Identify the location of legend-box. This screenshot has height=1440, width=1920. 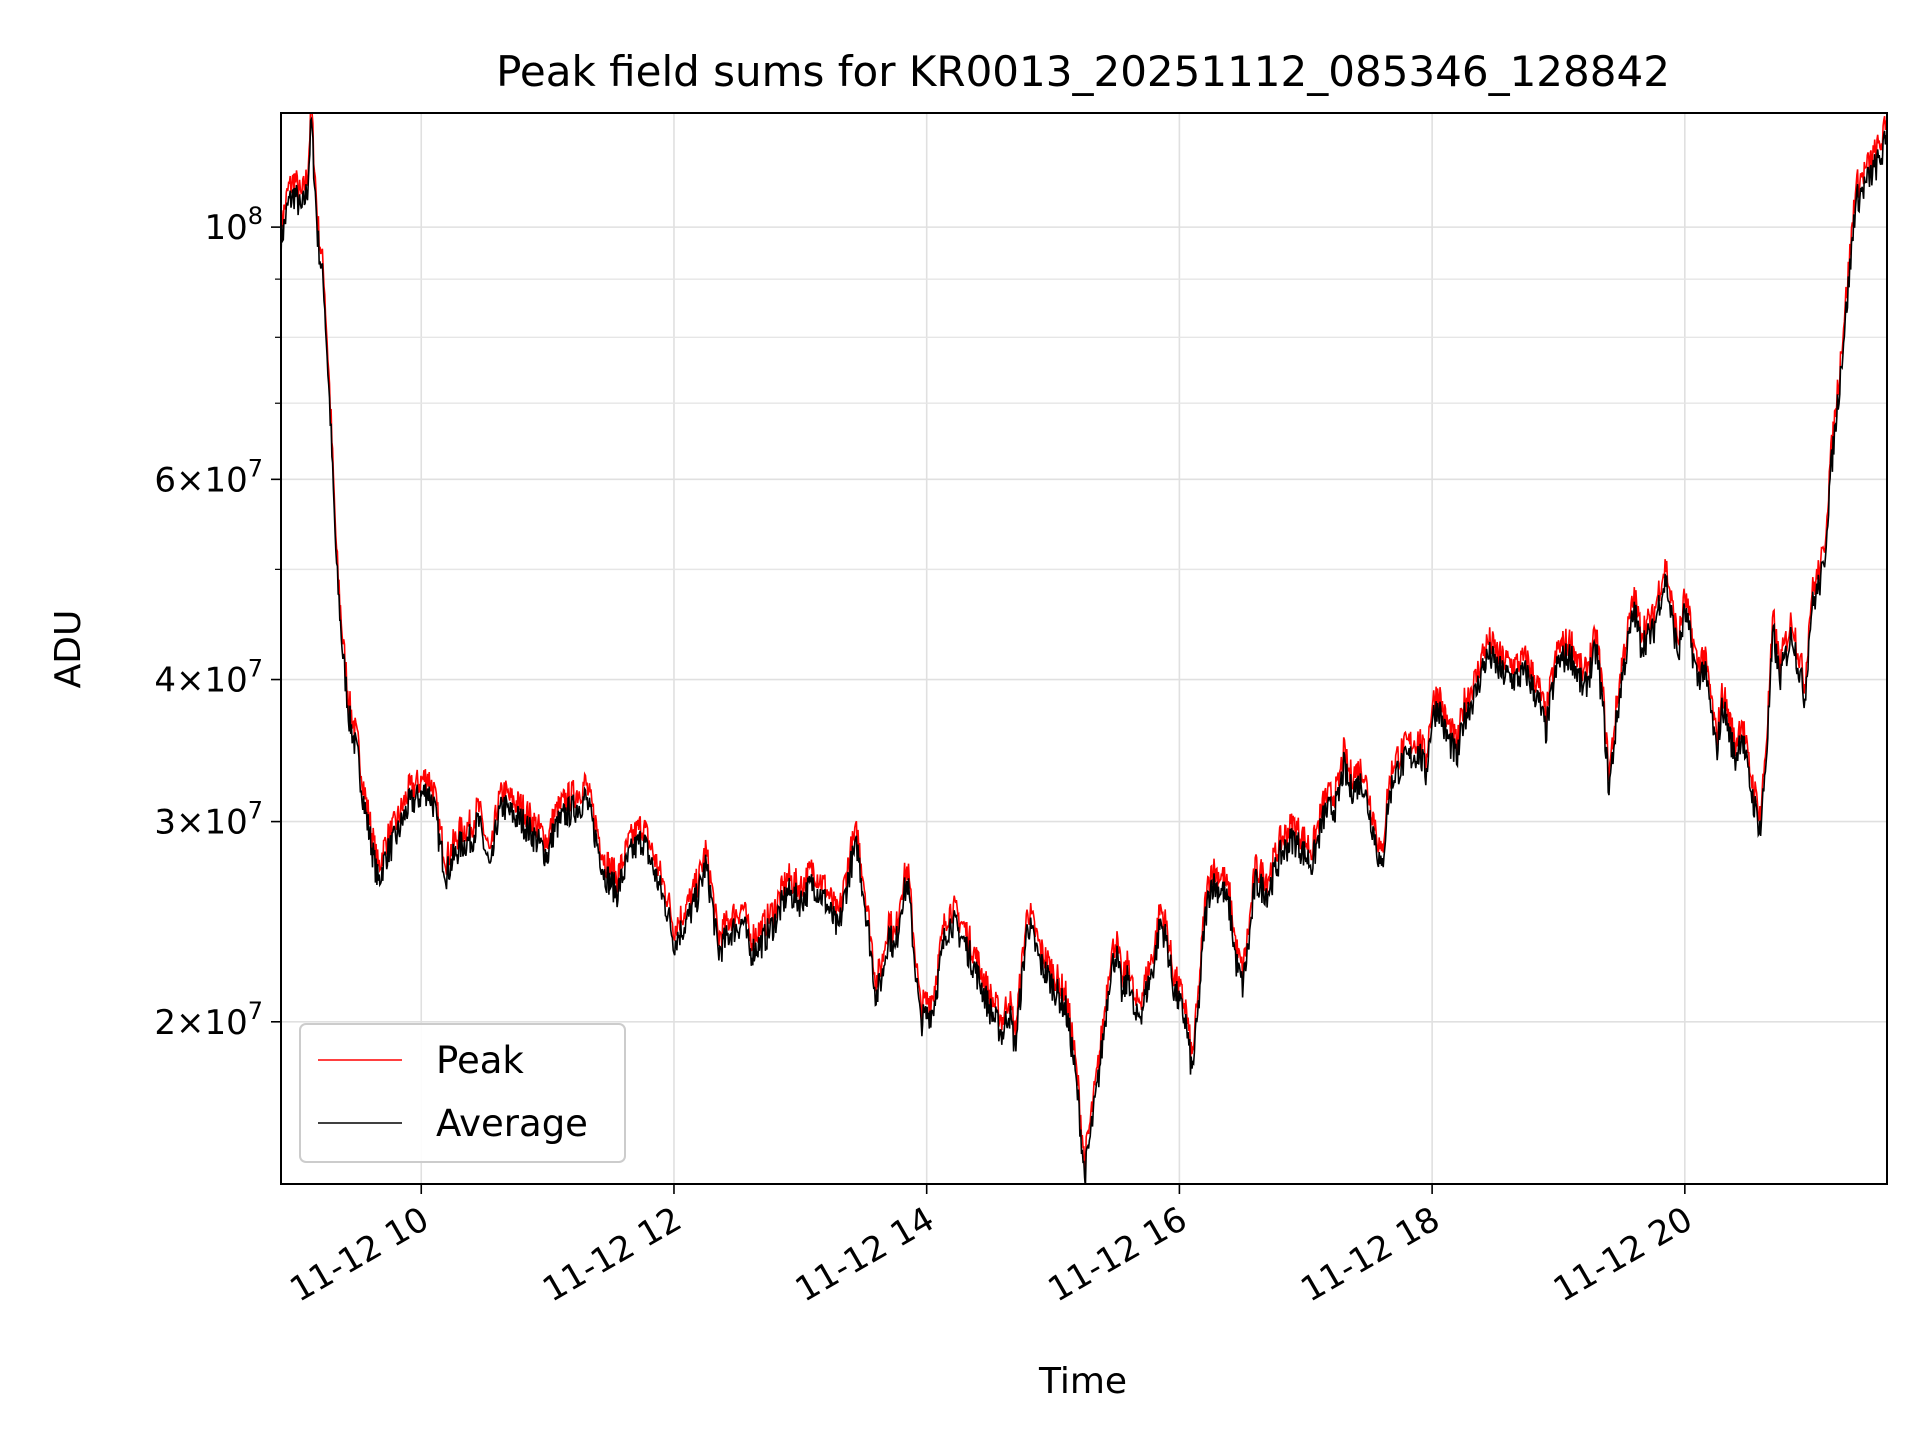
(462, 1093).